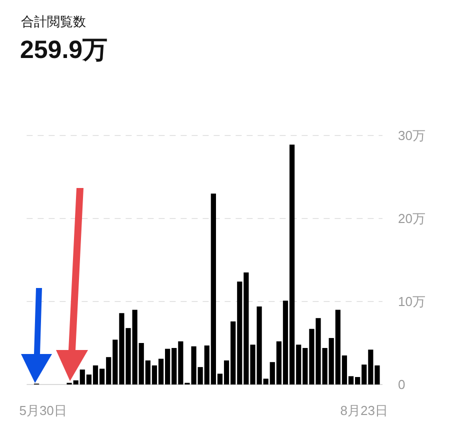  What do you see at coordinates (53, 21) in the screenshot?
I see `title: 合計閲覧数` at bounding box center [53, 21].